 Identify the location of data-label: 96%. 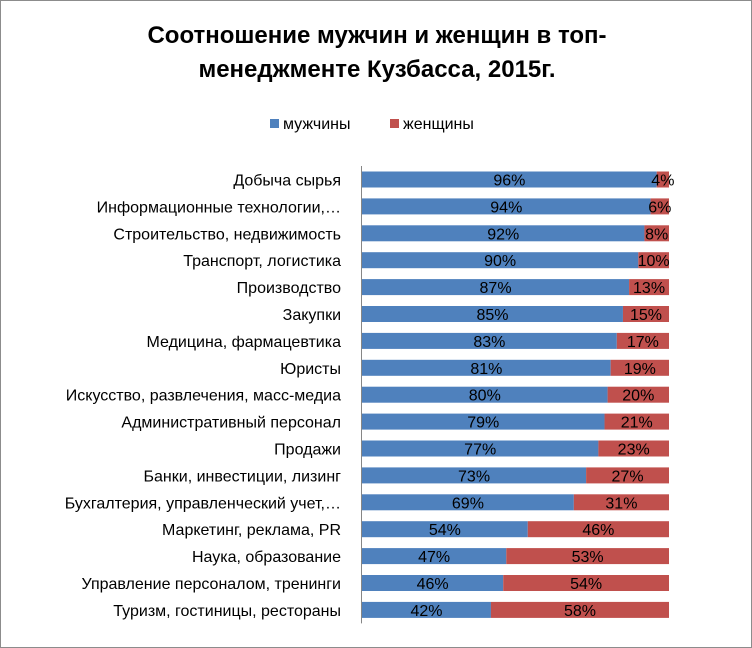
(509, 181).